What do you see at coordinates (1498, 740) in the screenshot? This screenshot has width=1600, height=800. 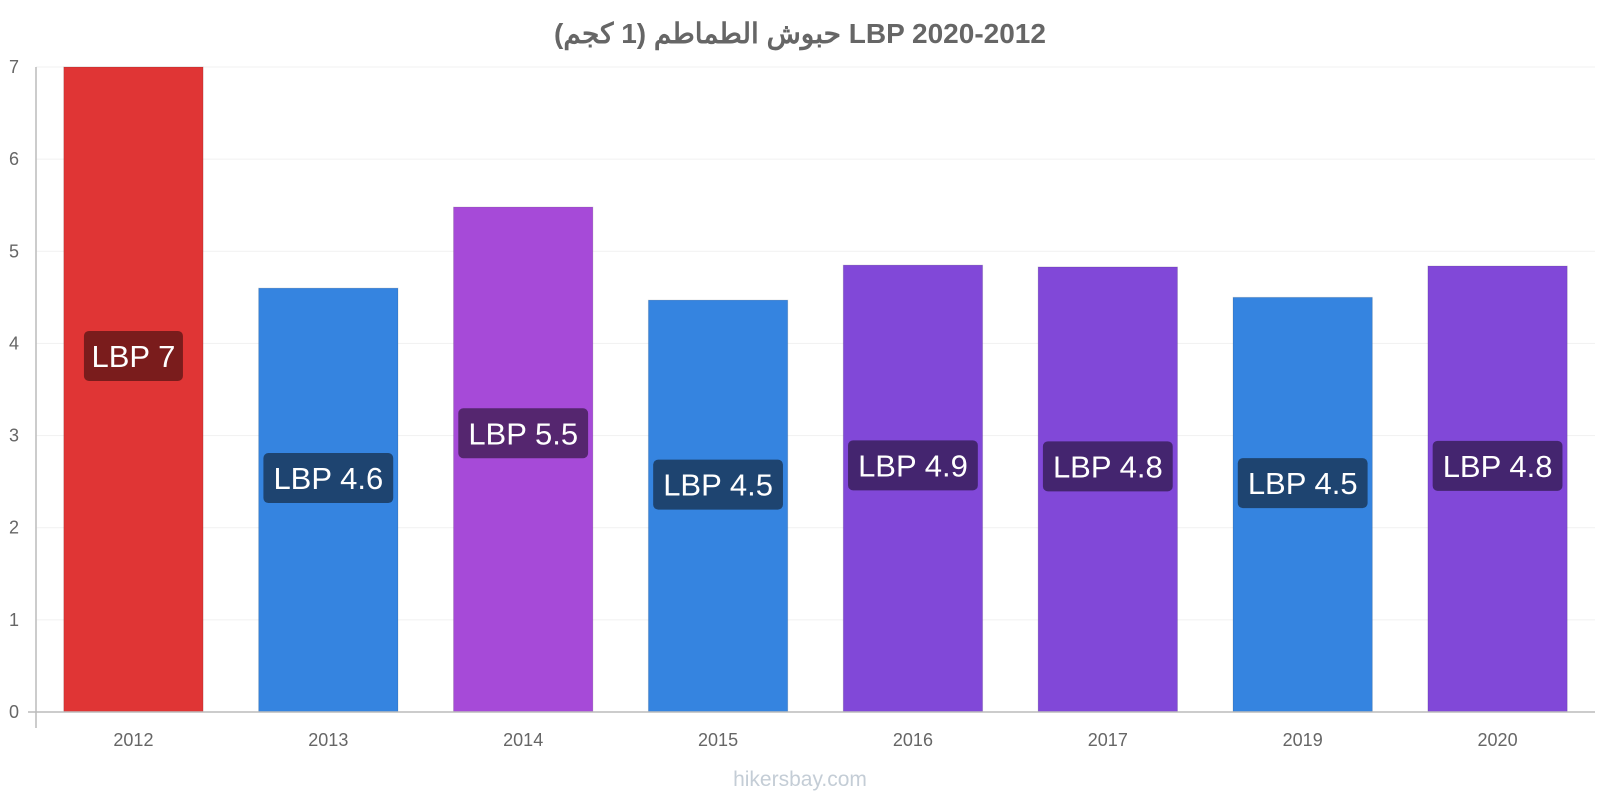 I see `x-tick-label: 2020` at bounding box center [1498, 740].